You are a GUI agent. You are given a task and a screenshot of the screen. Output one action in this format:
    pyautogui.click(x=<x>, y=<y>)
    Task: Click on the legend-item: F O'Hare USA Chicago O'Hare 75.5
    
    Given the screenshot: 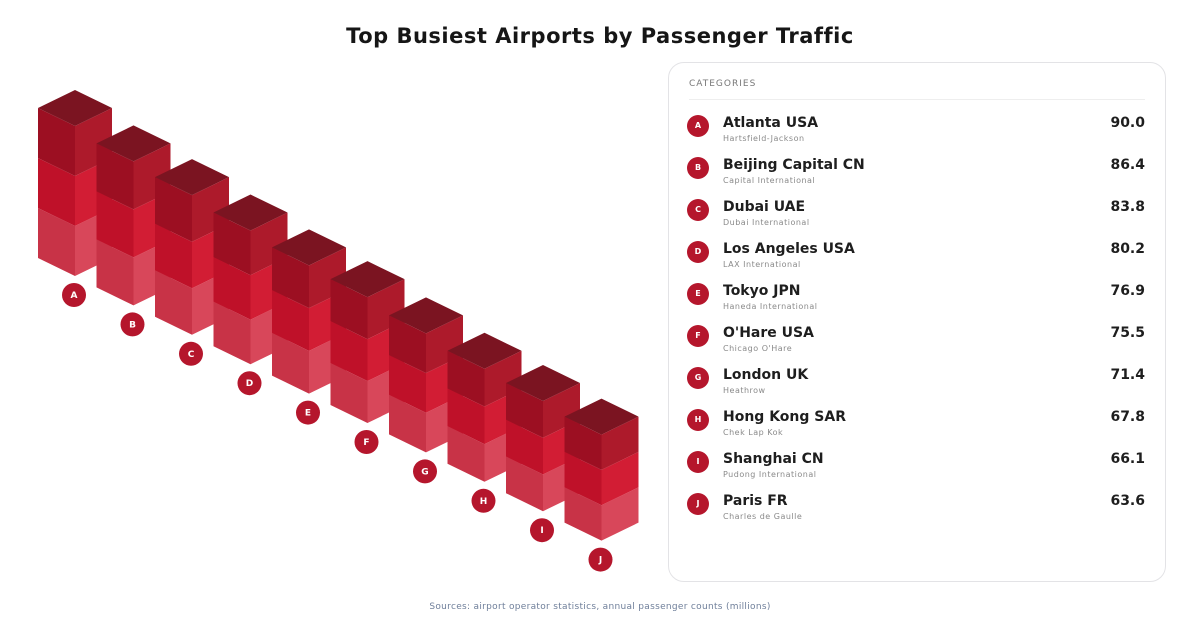 What is the action you would take?
    pyautogui.click(x=916, y=344)
    